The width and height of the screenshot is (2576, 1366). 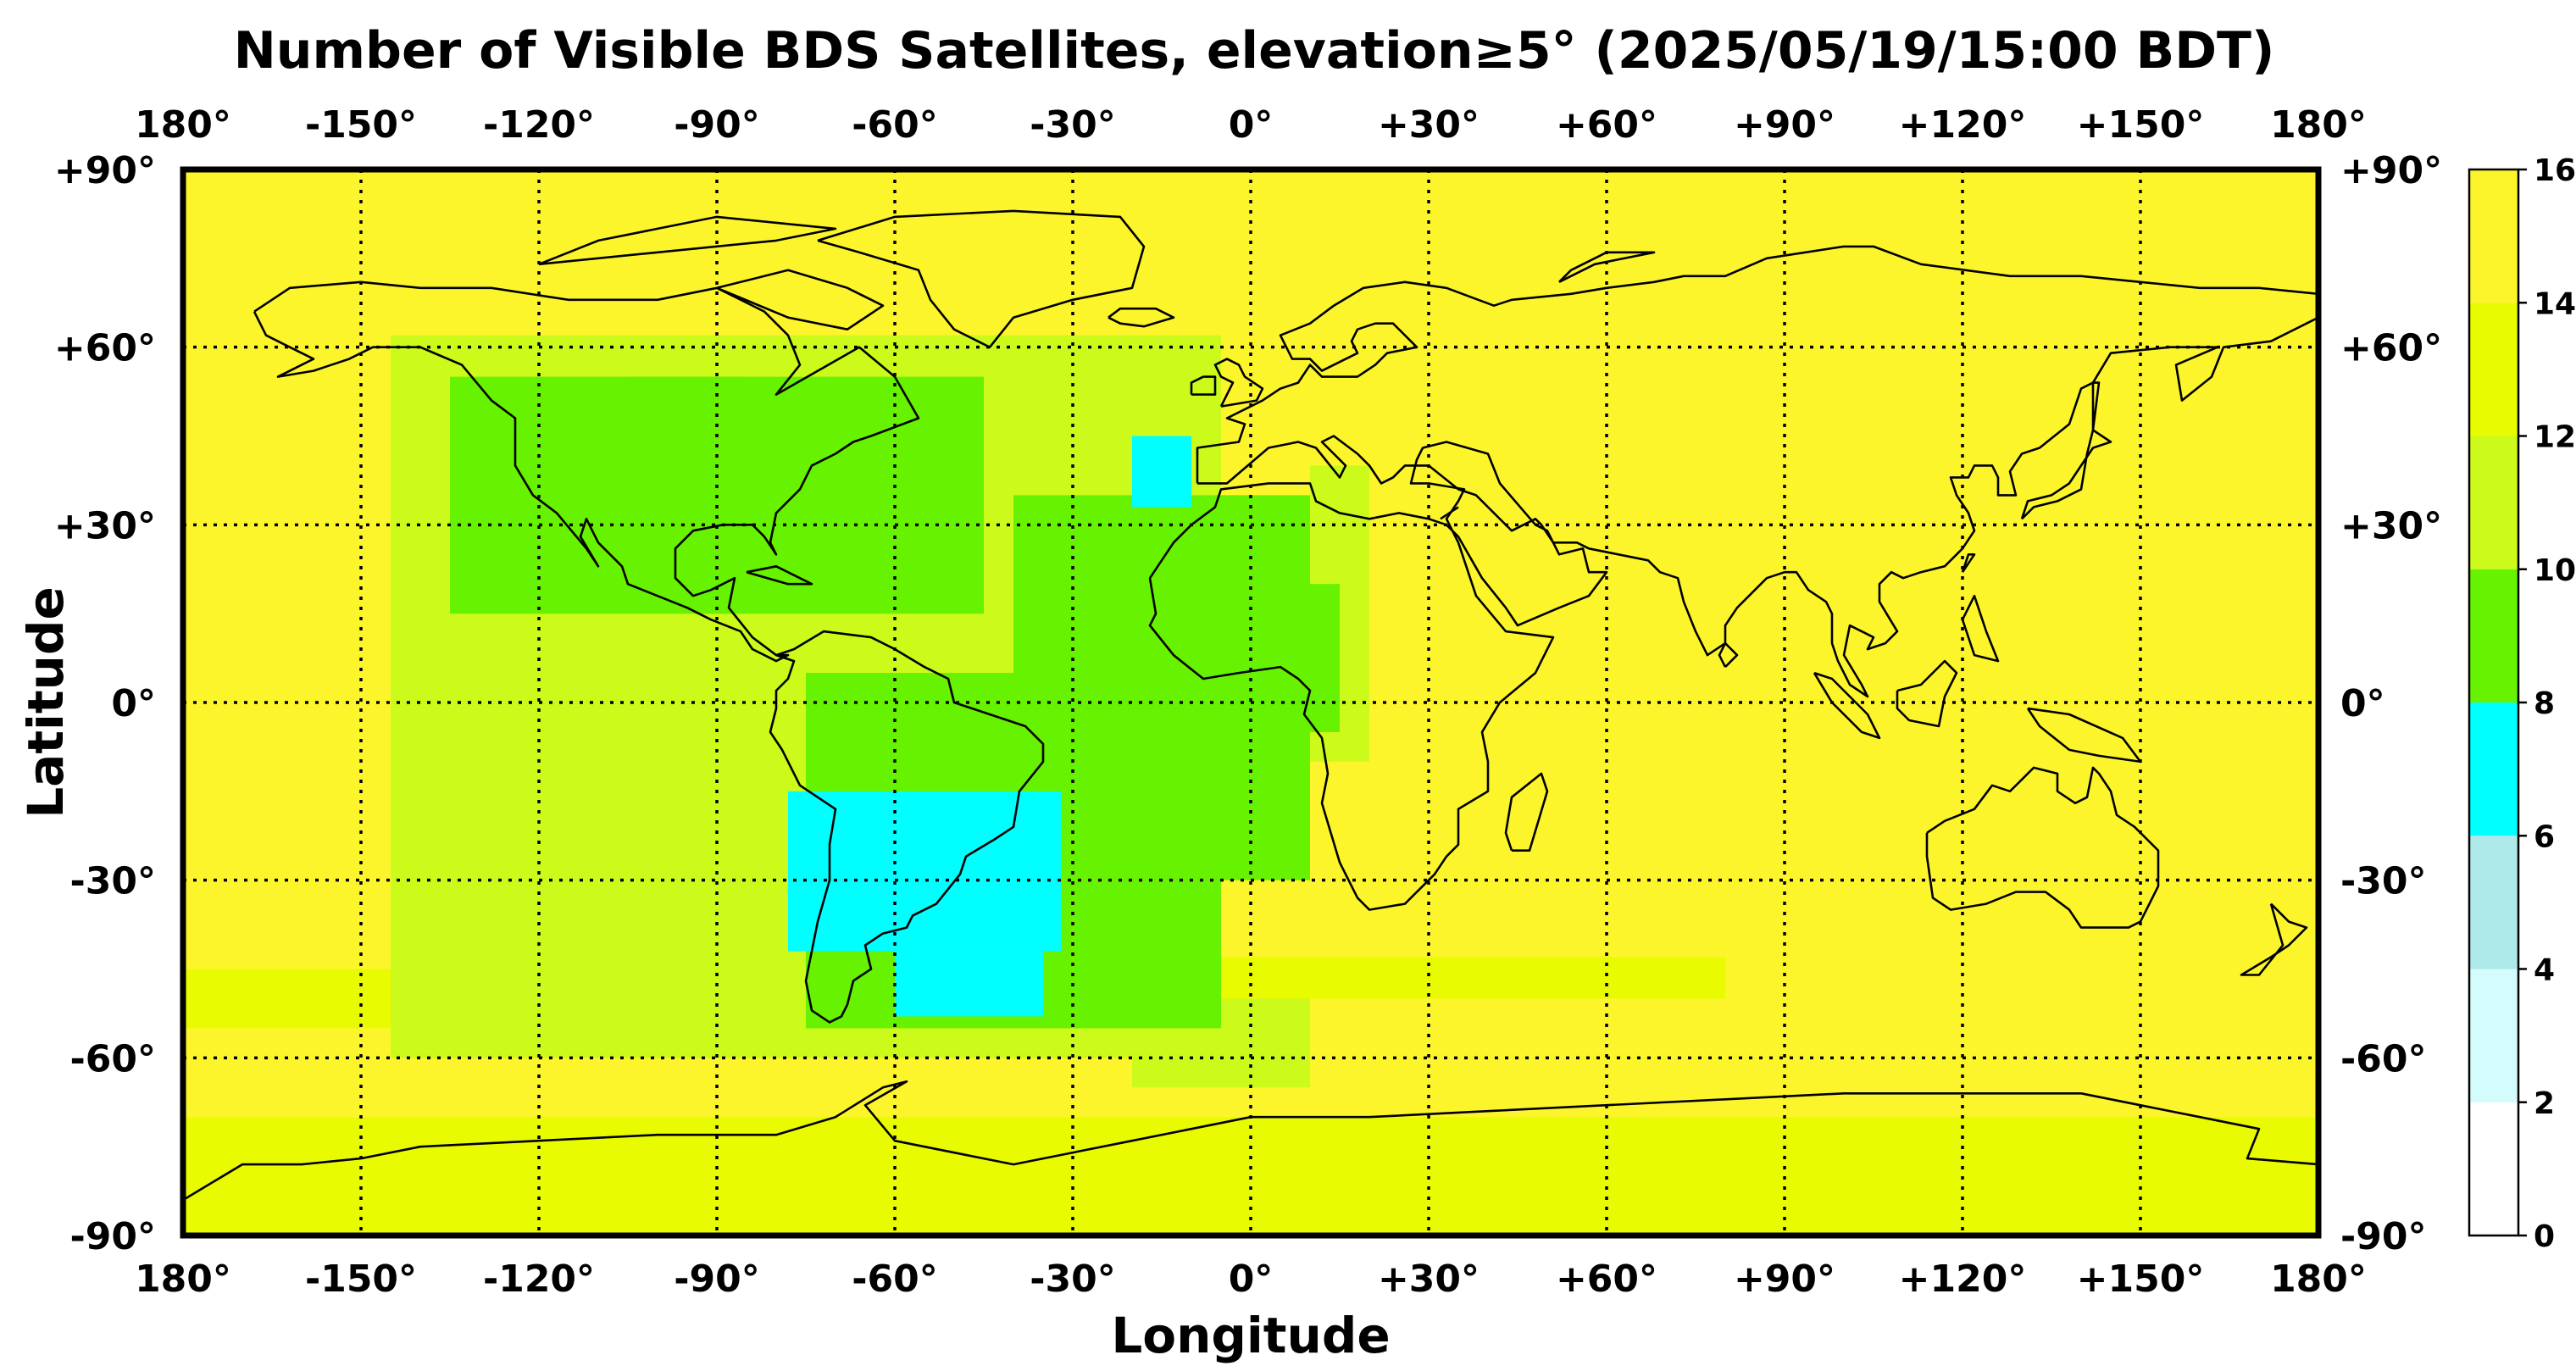 What do you see at coordinates (2544, 1103) in the screenshot?
I see `colorbar-tick-label: 2` at bounding box center [2544, 1103].